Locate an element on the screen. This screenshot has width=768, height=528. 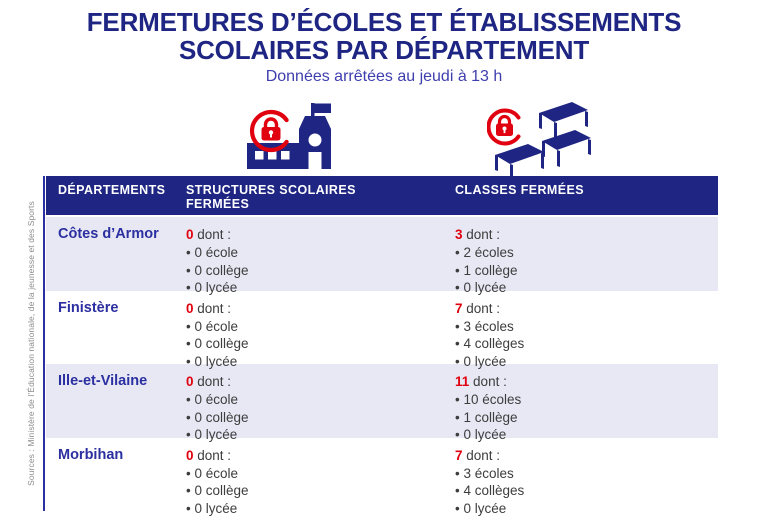
page-title-line2: SCOLAIRES PAR DÉPARTEMENT is located at coordinates (384, 50).